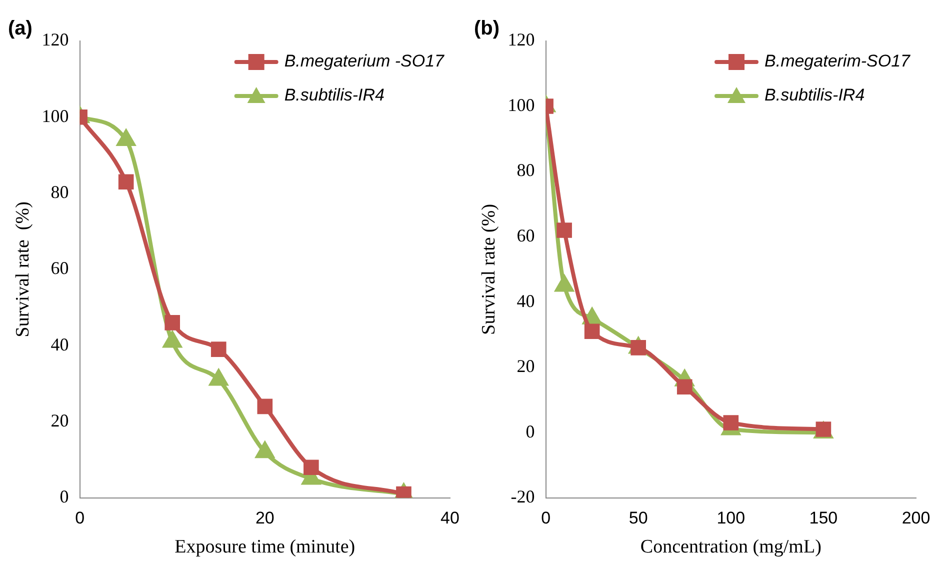 The width and height of the screenshot is (948, 575). I want to click on x-tick-label: 200, so click(916, 518).